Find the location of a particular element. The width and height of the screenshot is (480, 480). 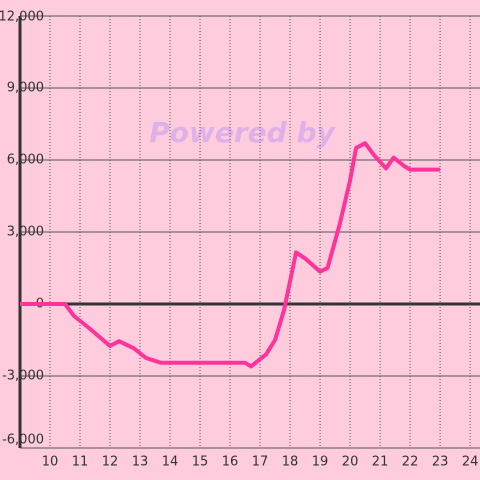

y-tick-label: 12,000 is located at coordinates (22, 17).